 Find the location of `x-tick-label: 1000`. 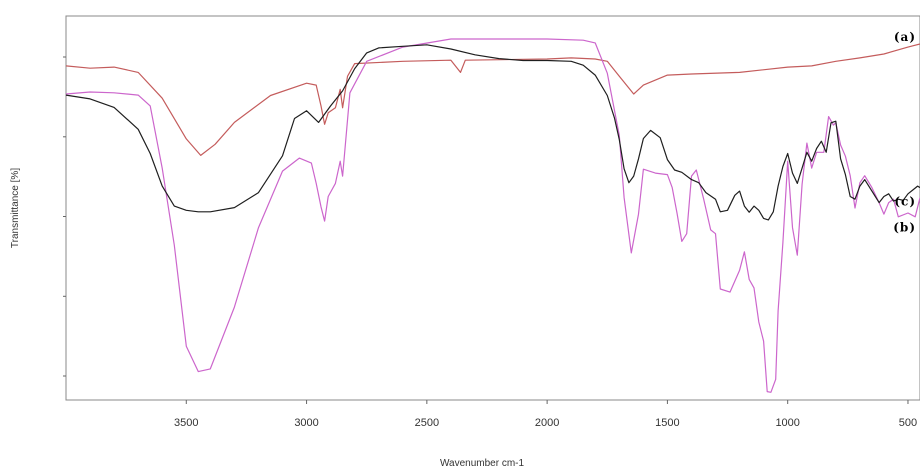

x-tick-label: 1000 is located at coordinates (787, 423).